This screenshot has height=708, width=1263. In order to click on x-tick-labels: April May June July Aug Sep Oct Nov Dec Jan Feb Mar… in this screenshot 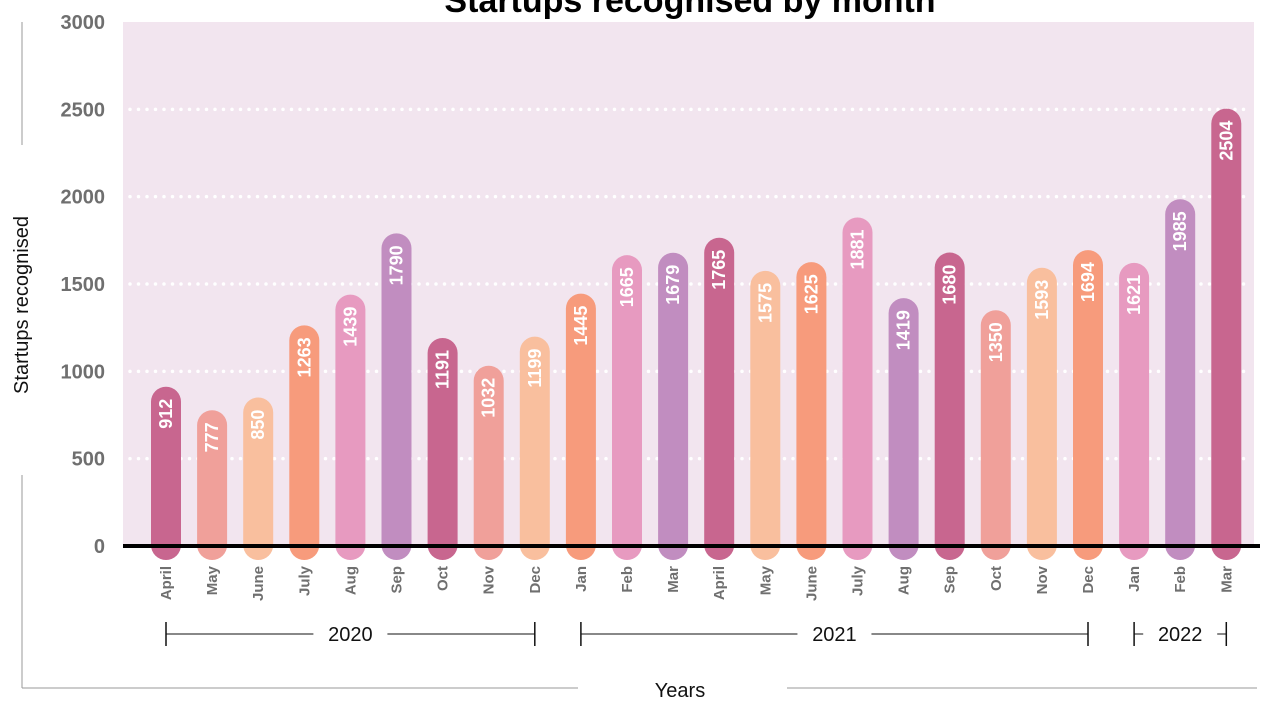, I will do `click(696, 583)`.